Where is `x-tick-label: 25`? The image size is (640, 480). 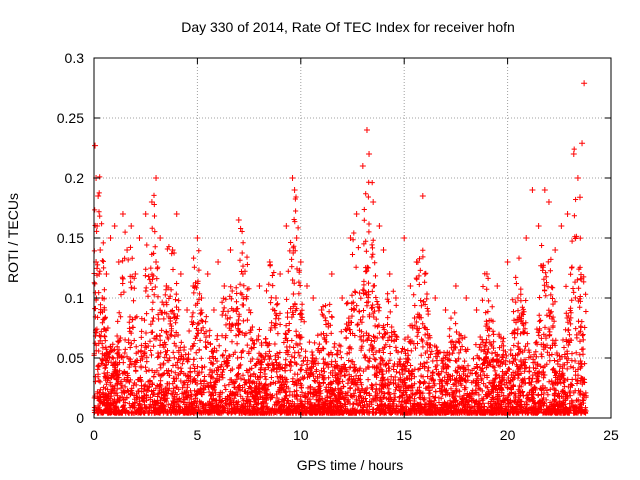 x-tick-label: 25 is located at coordinates (611, 435).